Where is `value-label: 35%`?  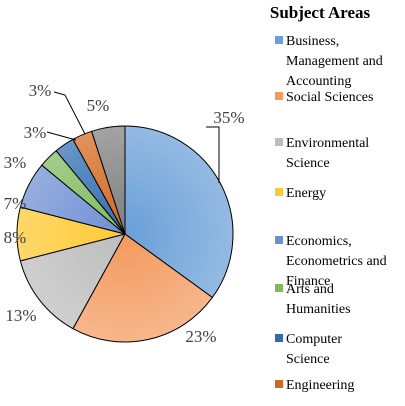 value-label: 35% is located at coordinates (228, 117).